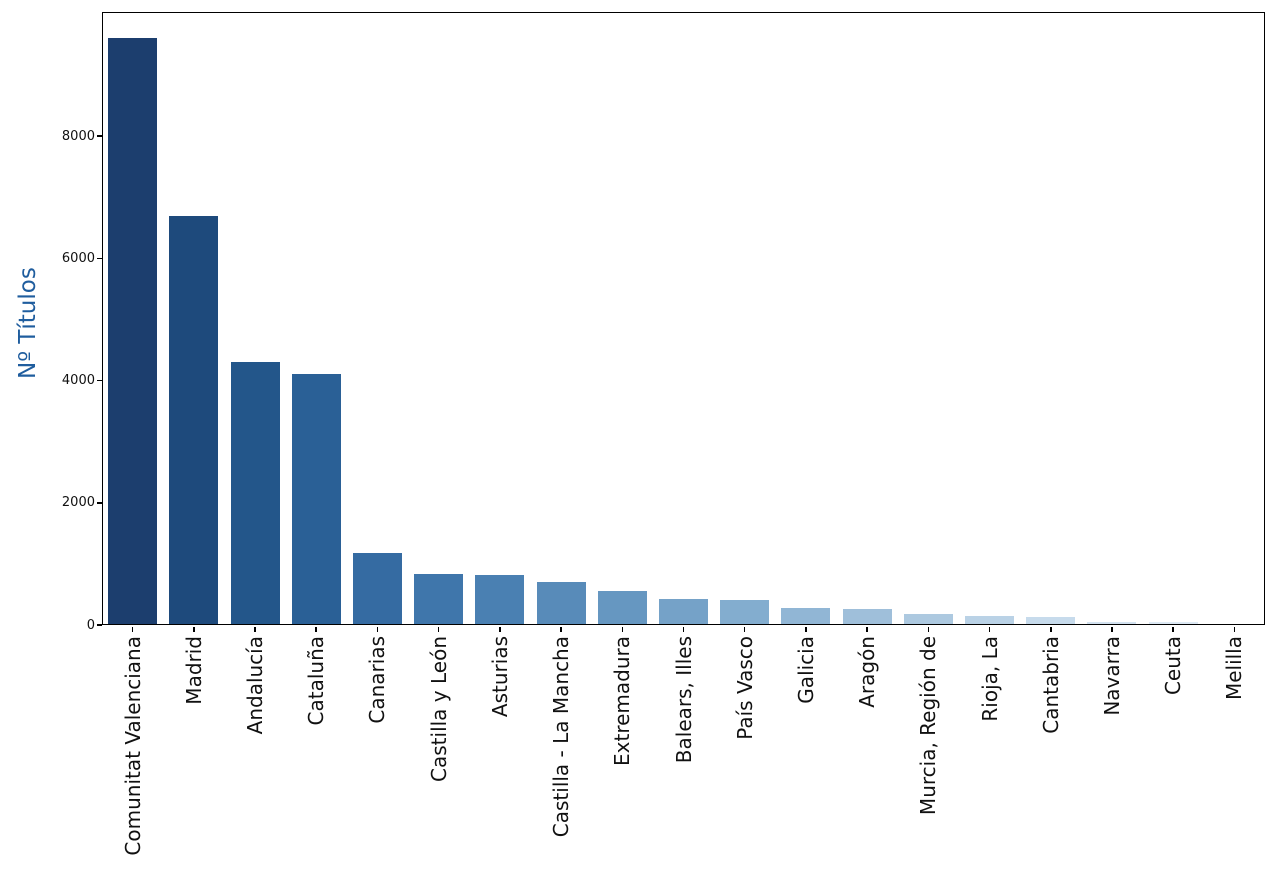  I want to click on x-tick-label: Balears, Illes, so click(683, 700).